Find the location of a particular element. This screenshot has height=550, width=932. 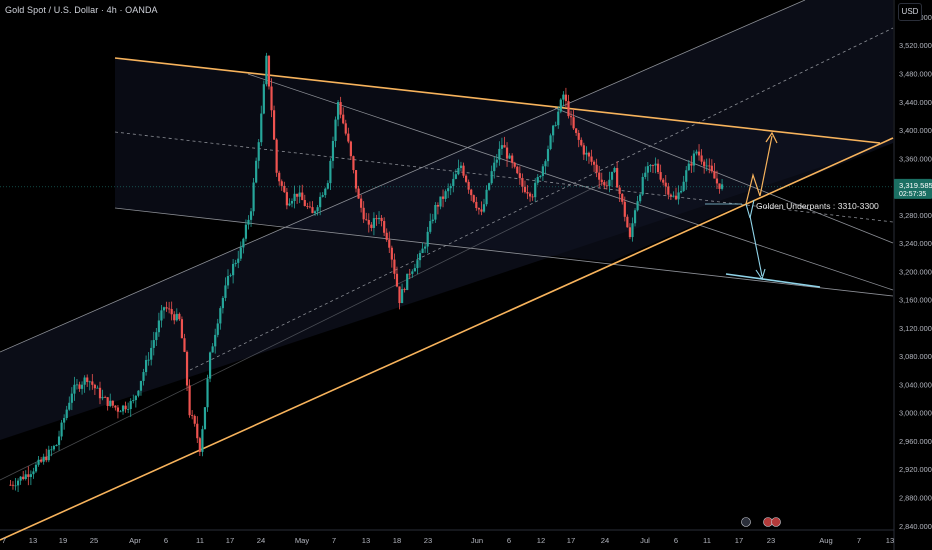

price-tag is located at coordinates (913, 188).